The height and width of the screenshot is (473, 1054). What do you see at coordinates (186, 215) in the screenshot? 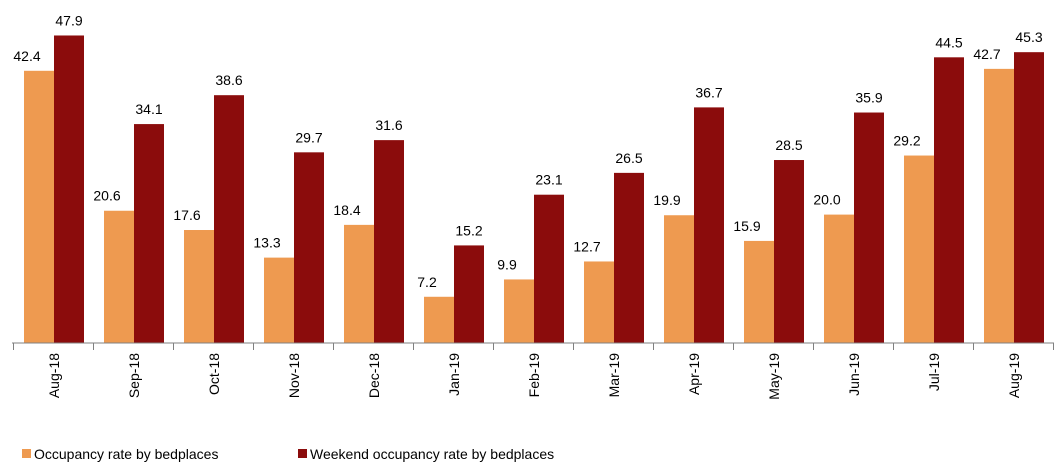
I see `data-label: 17.6` at bounding box center [186, 215].